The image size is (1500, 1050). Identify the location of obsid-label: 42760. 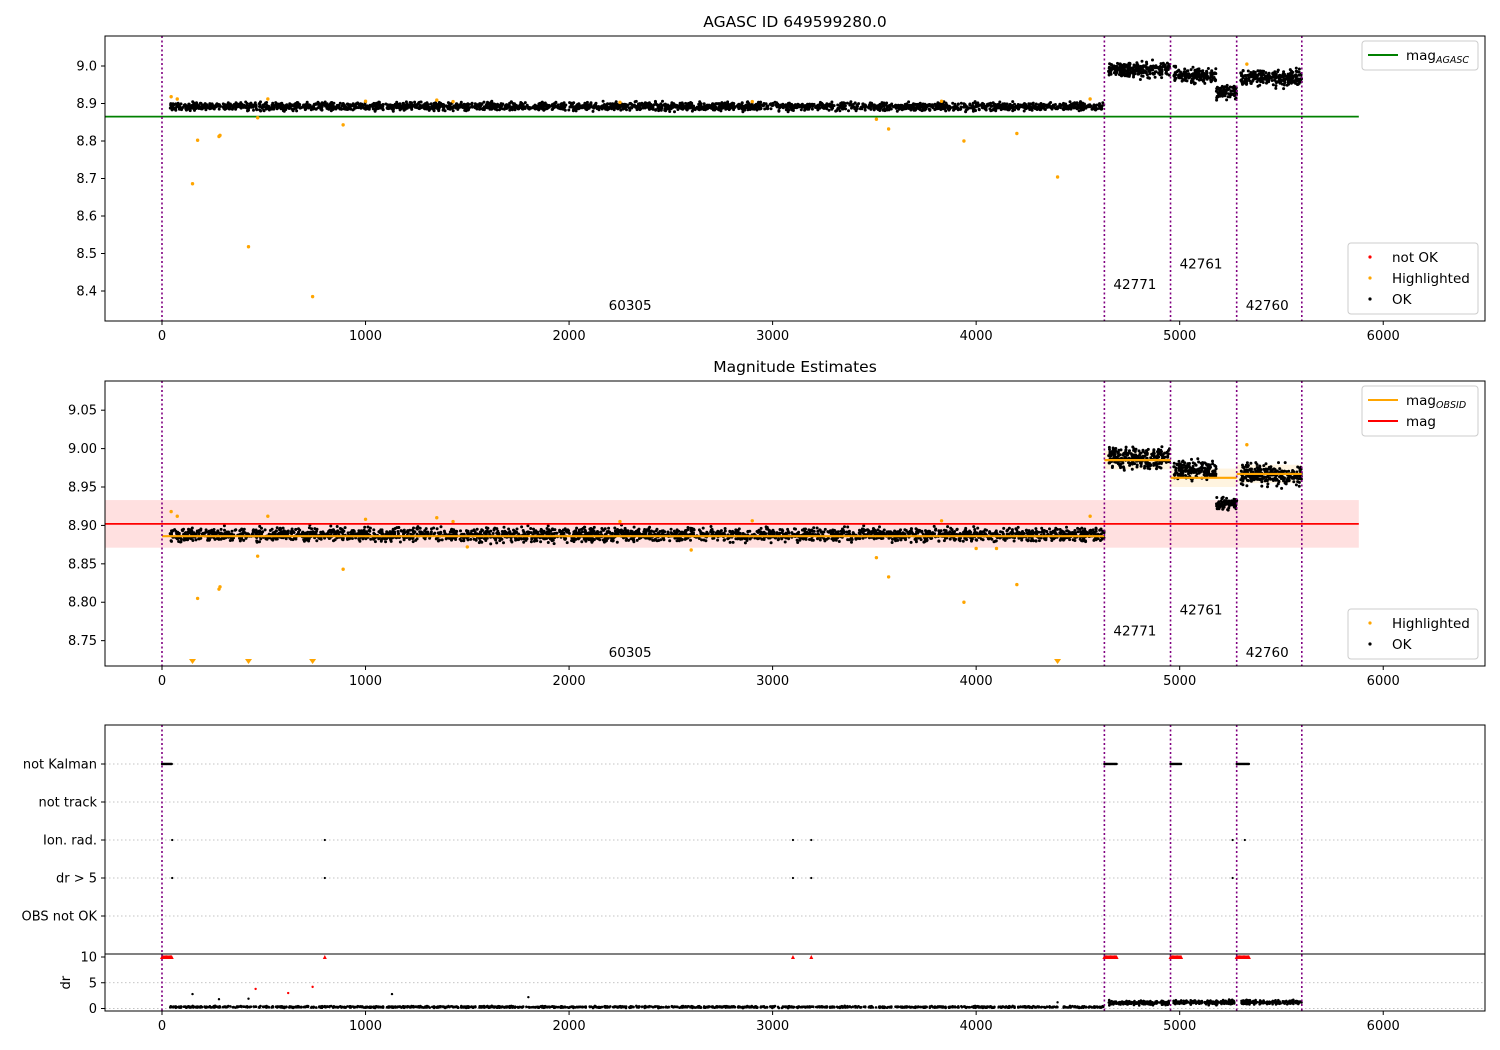
(1267, 306).